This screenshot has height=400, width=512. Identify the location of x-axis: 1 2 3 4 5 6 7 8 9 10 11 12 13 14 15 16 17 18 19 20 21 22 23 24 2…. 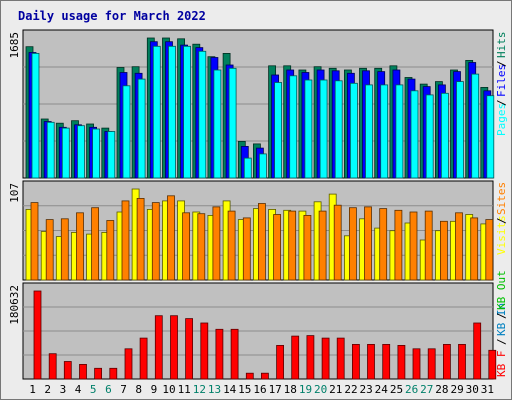
(261, 389).